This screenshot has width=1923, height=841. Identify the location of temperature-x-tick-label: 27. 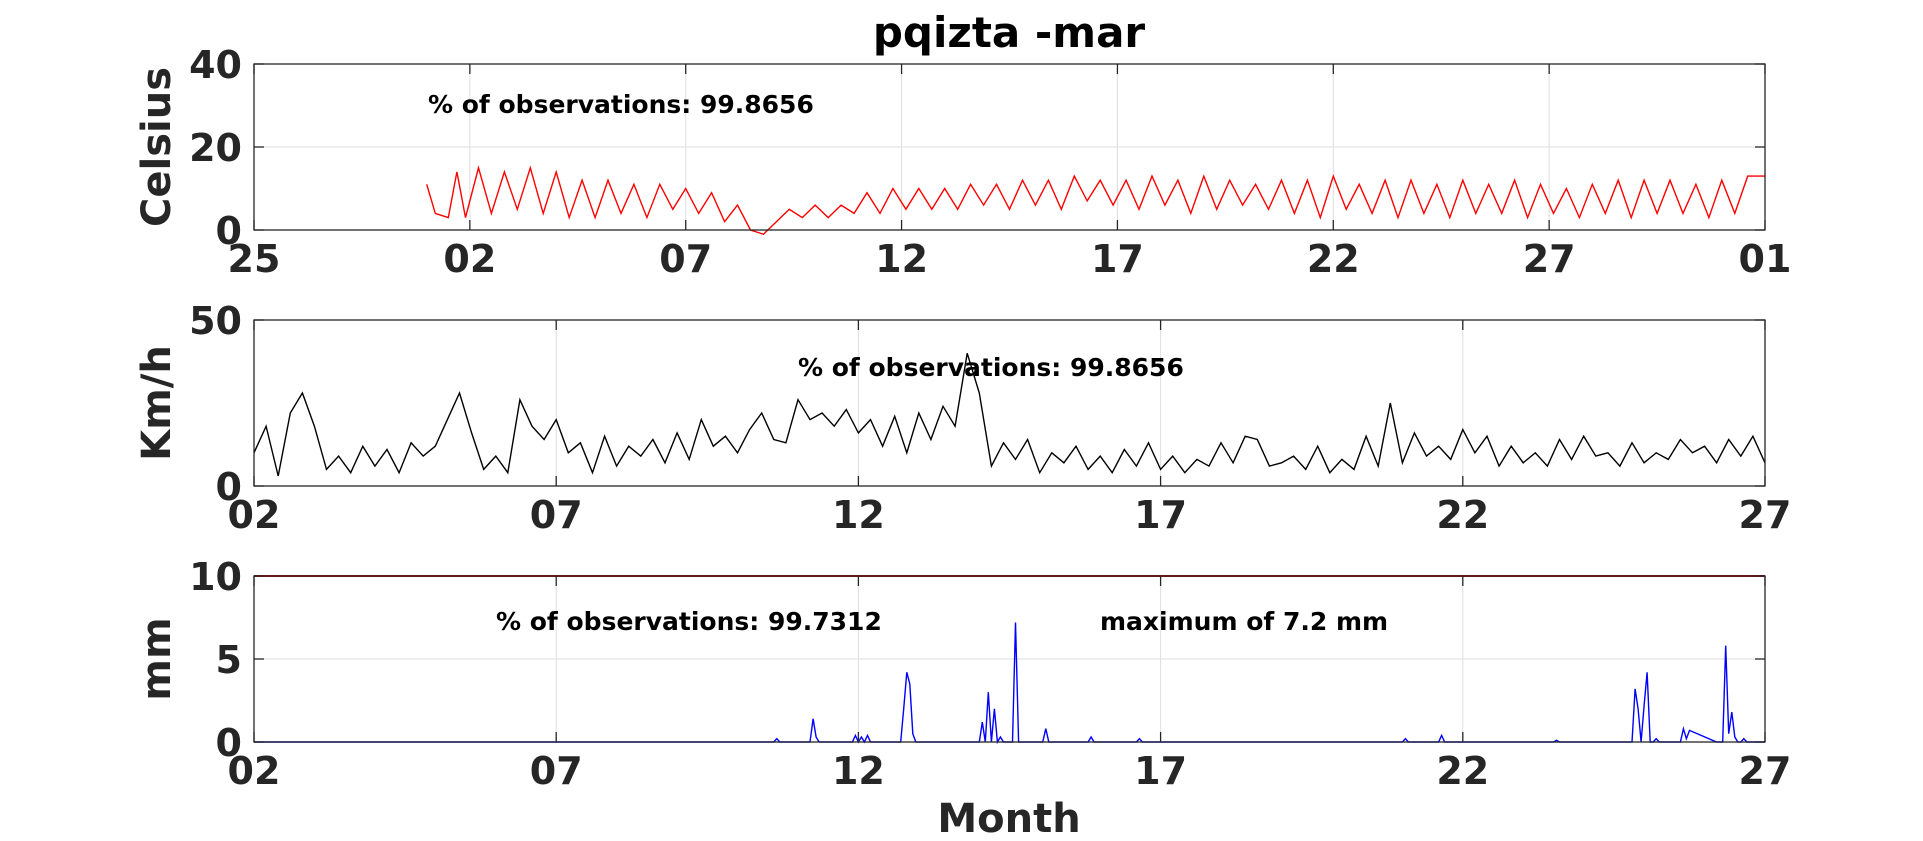
(1549, 259).